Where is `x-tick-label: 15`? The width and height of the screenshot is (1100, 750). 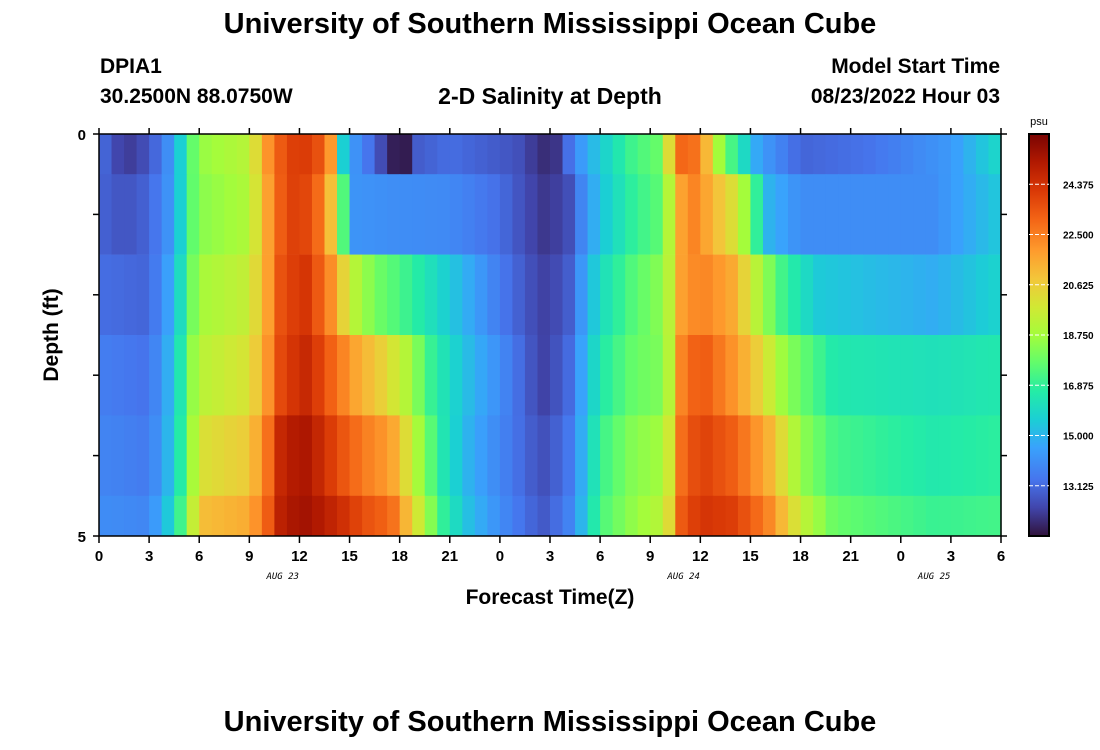 x-tick-label: 15 is located at coordinates (750, 556).